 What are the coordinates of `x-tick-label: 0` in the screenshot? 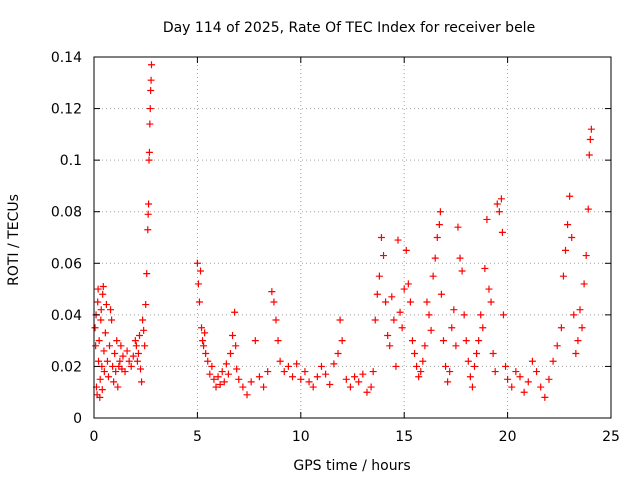 It's located at (94, 437).